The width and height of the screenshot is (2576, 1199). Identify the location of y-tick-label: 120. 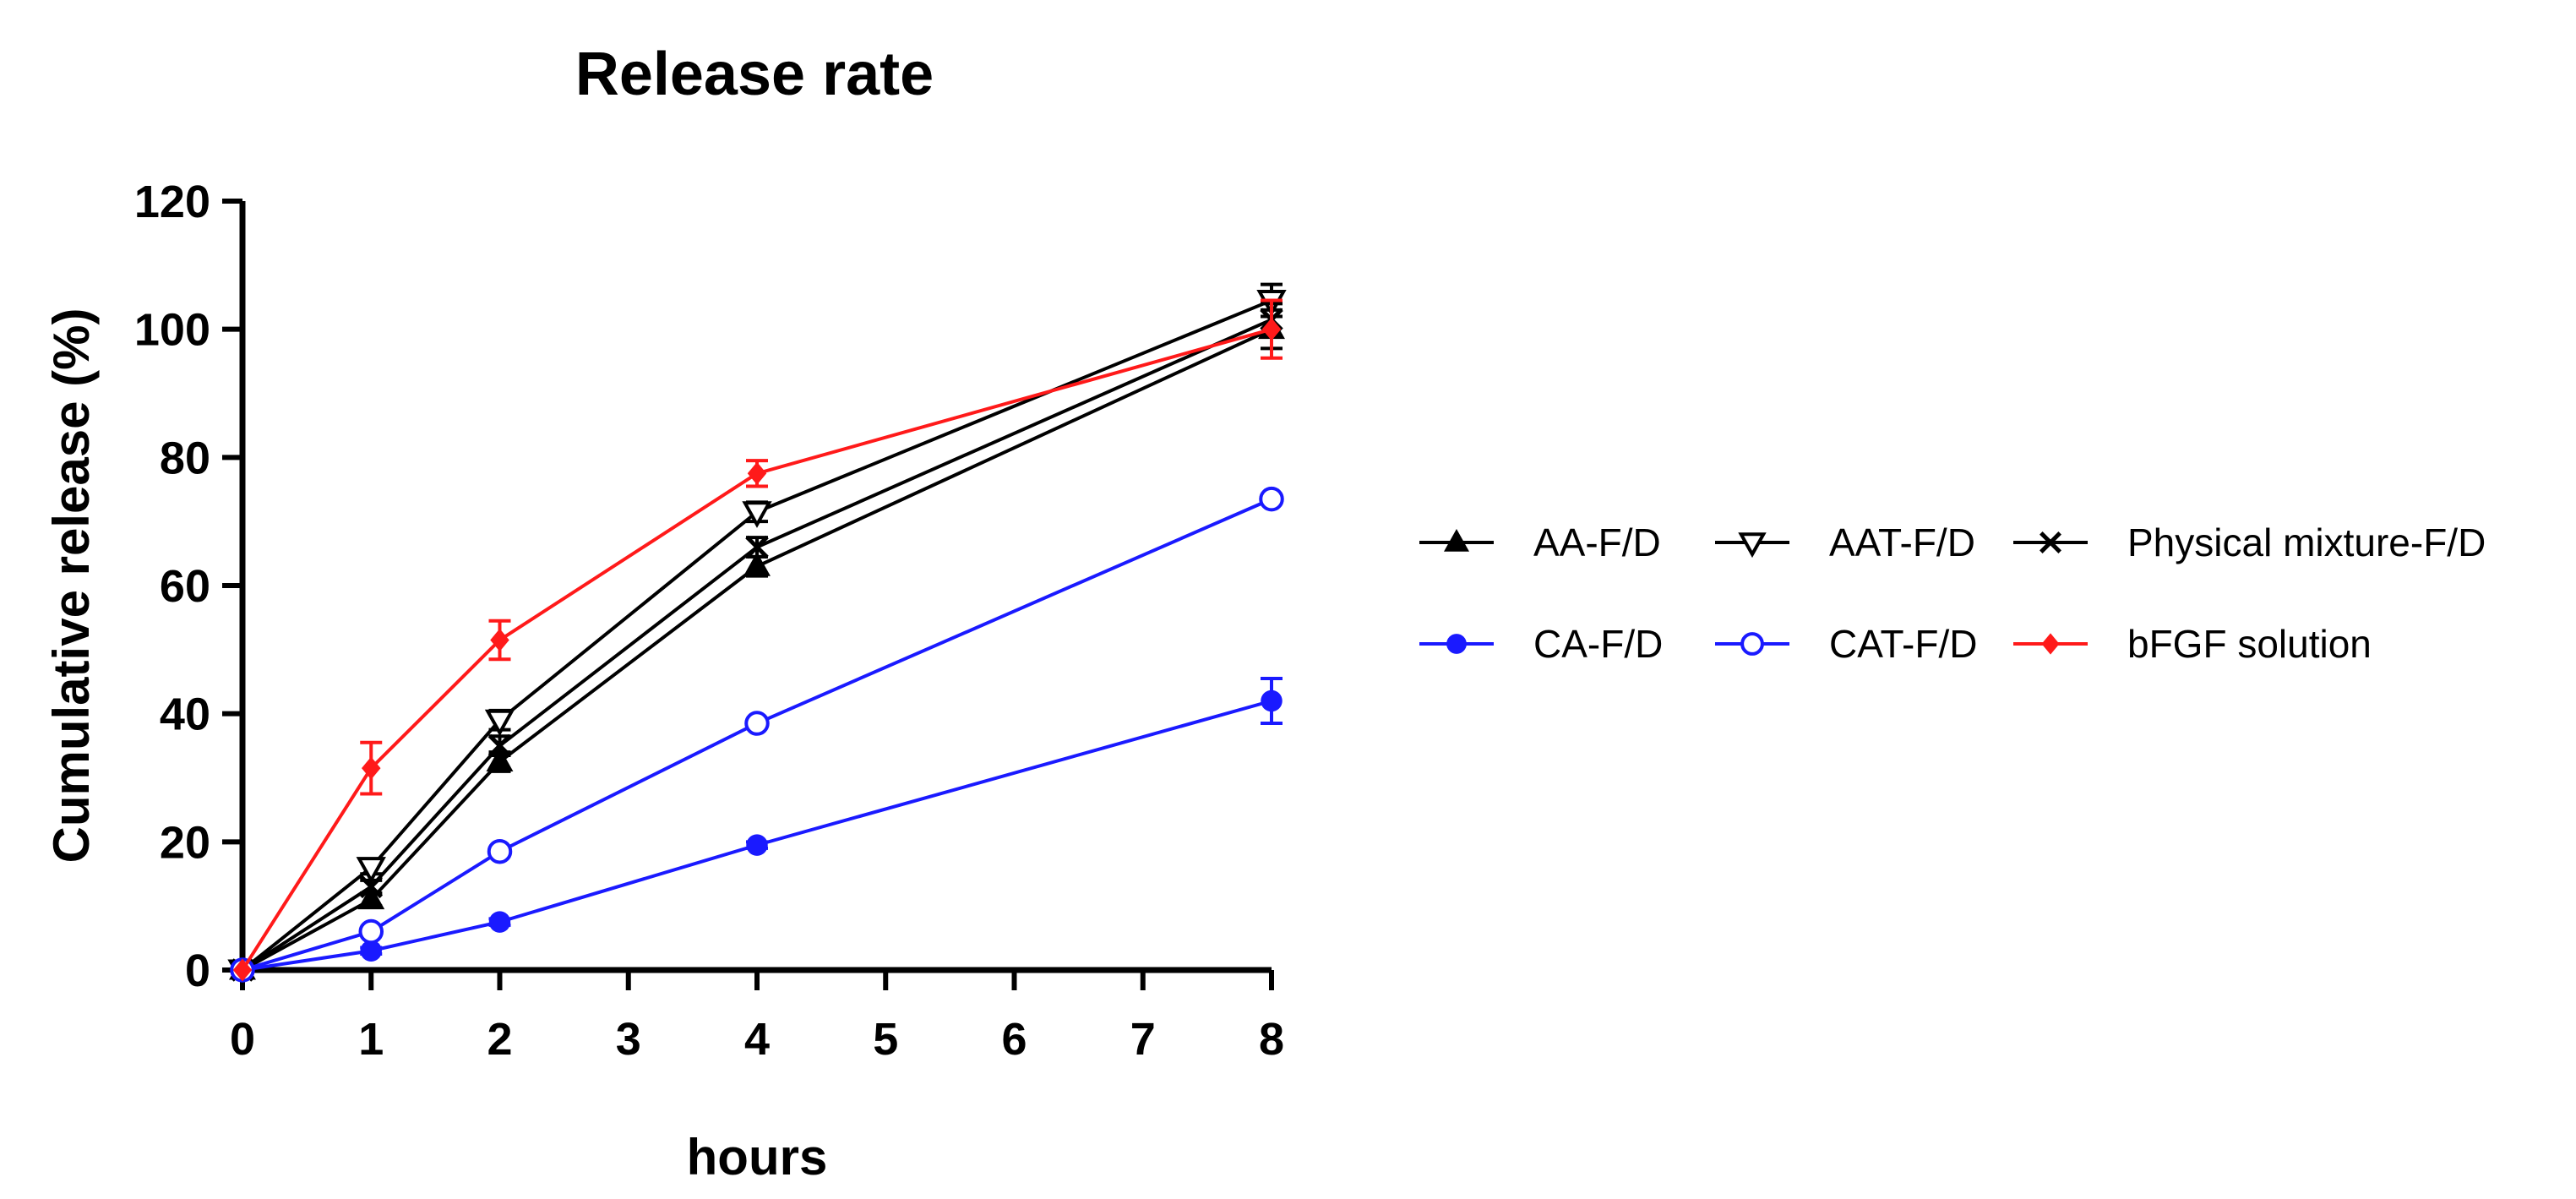
(172, 202).